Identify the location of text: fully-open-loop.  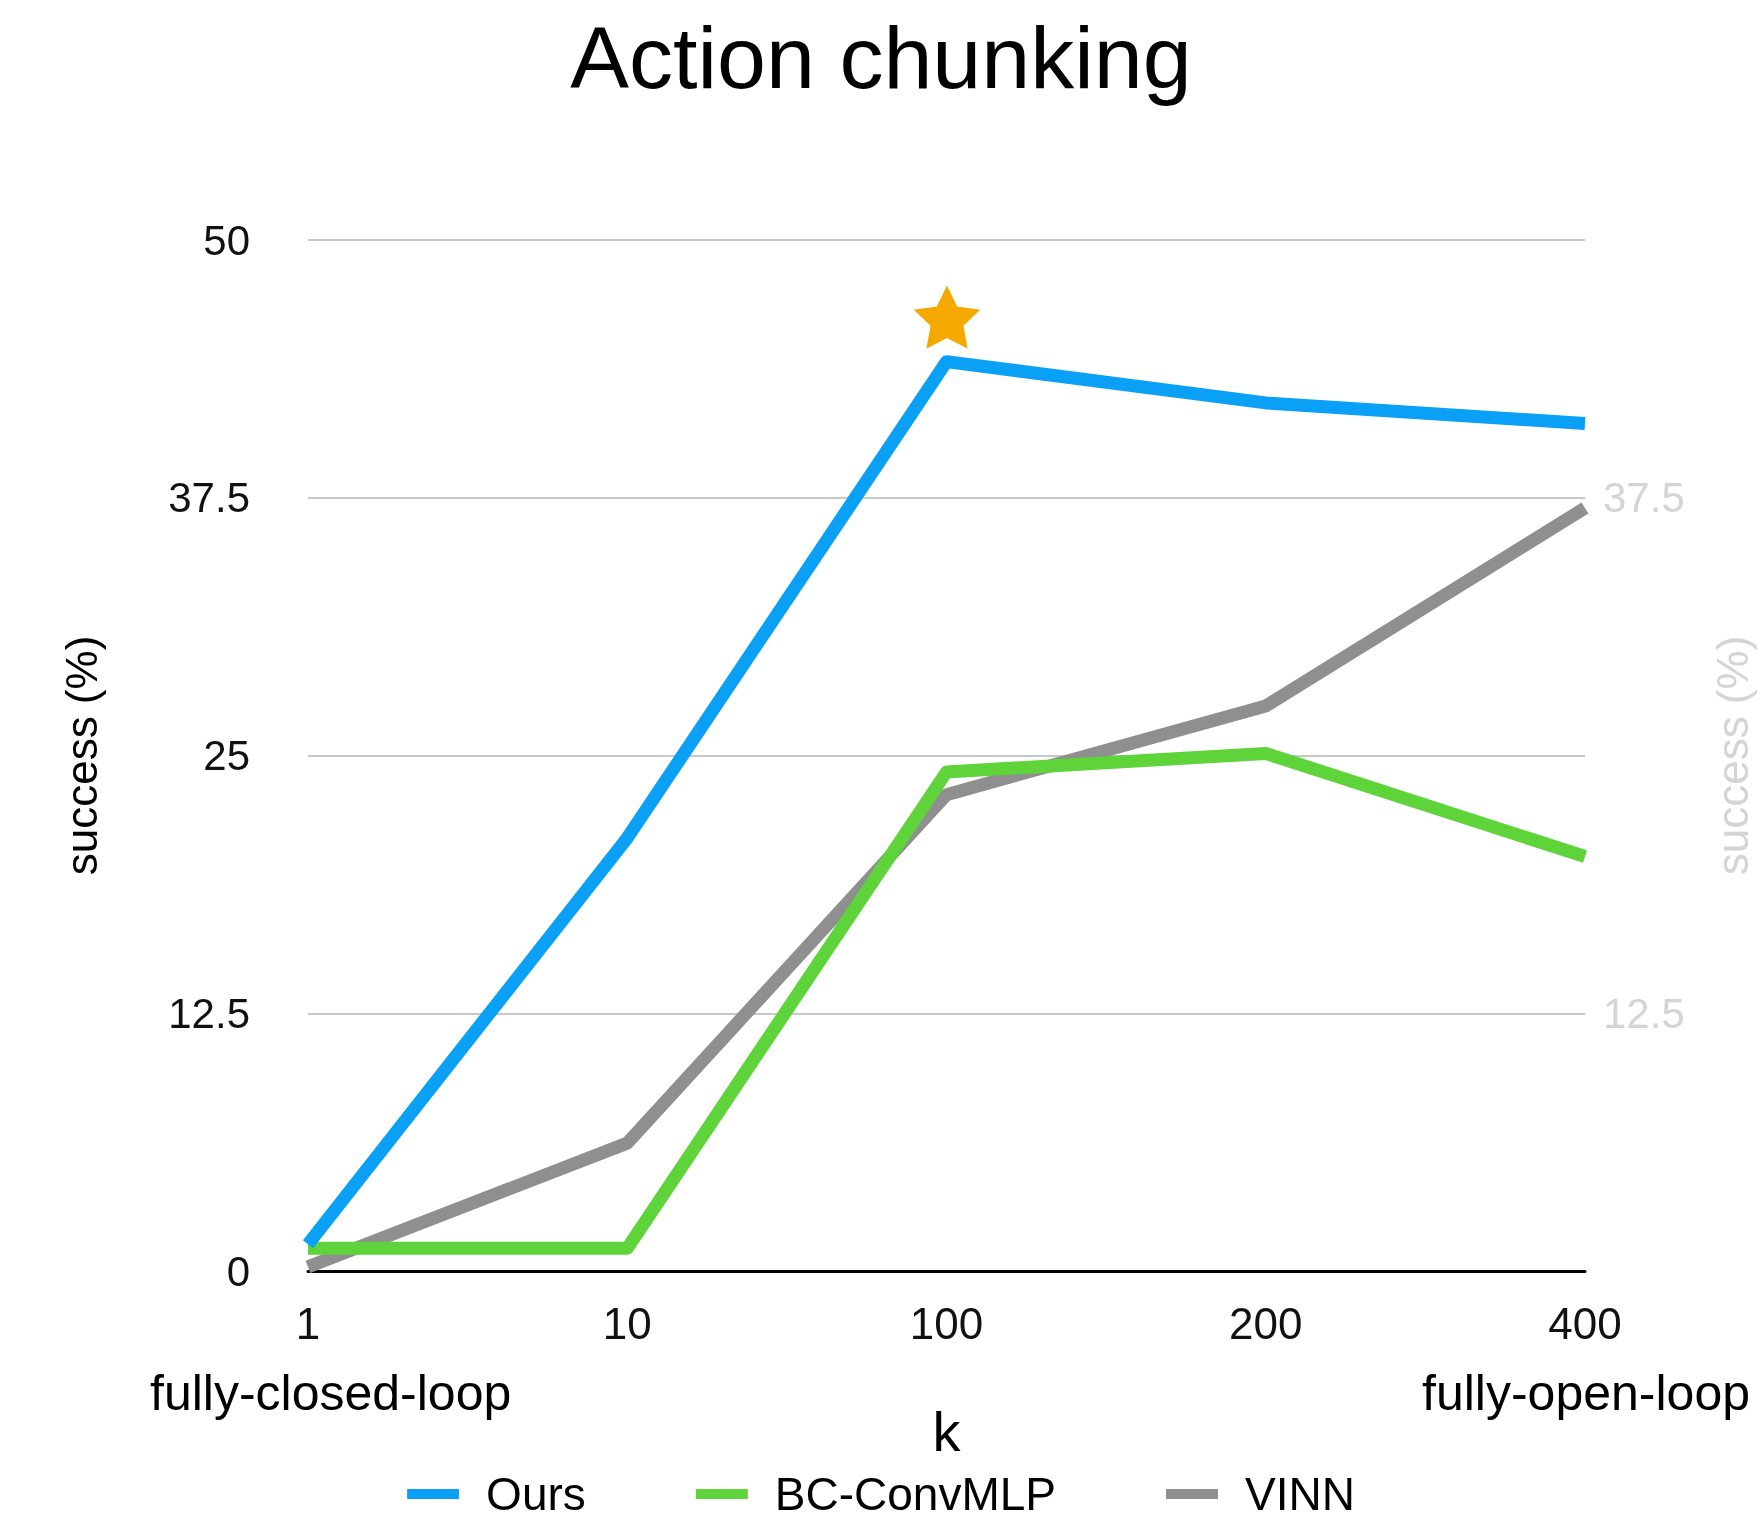
(1586, 1393).